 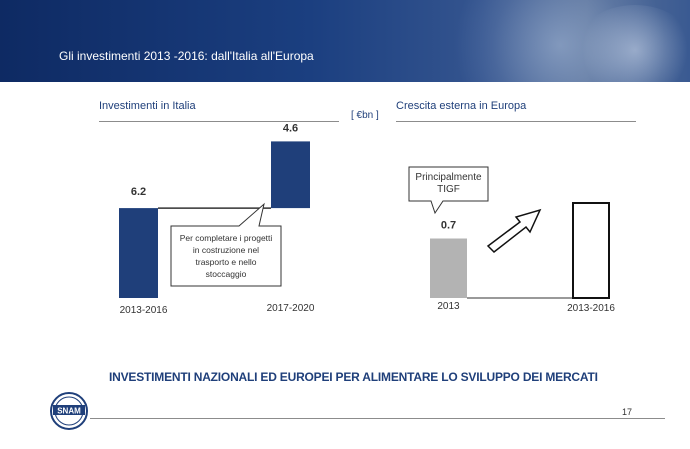 I want to click on snam-logo: SNAM, so click(x=69, y=411).